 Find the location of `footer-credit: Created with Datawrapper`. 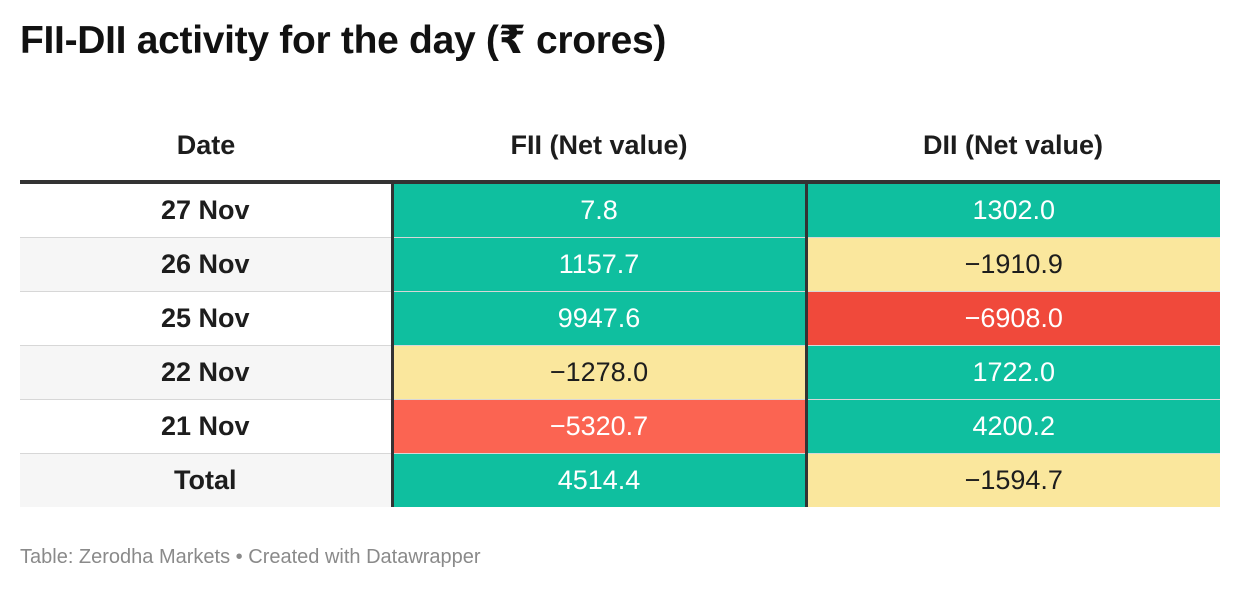

footer-credit: Created with Datawrapper is located at coordinates (364, 557).